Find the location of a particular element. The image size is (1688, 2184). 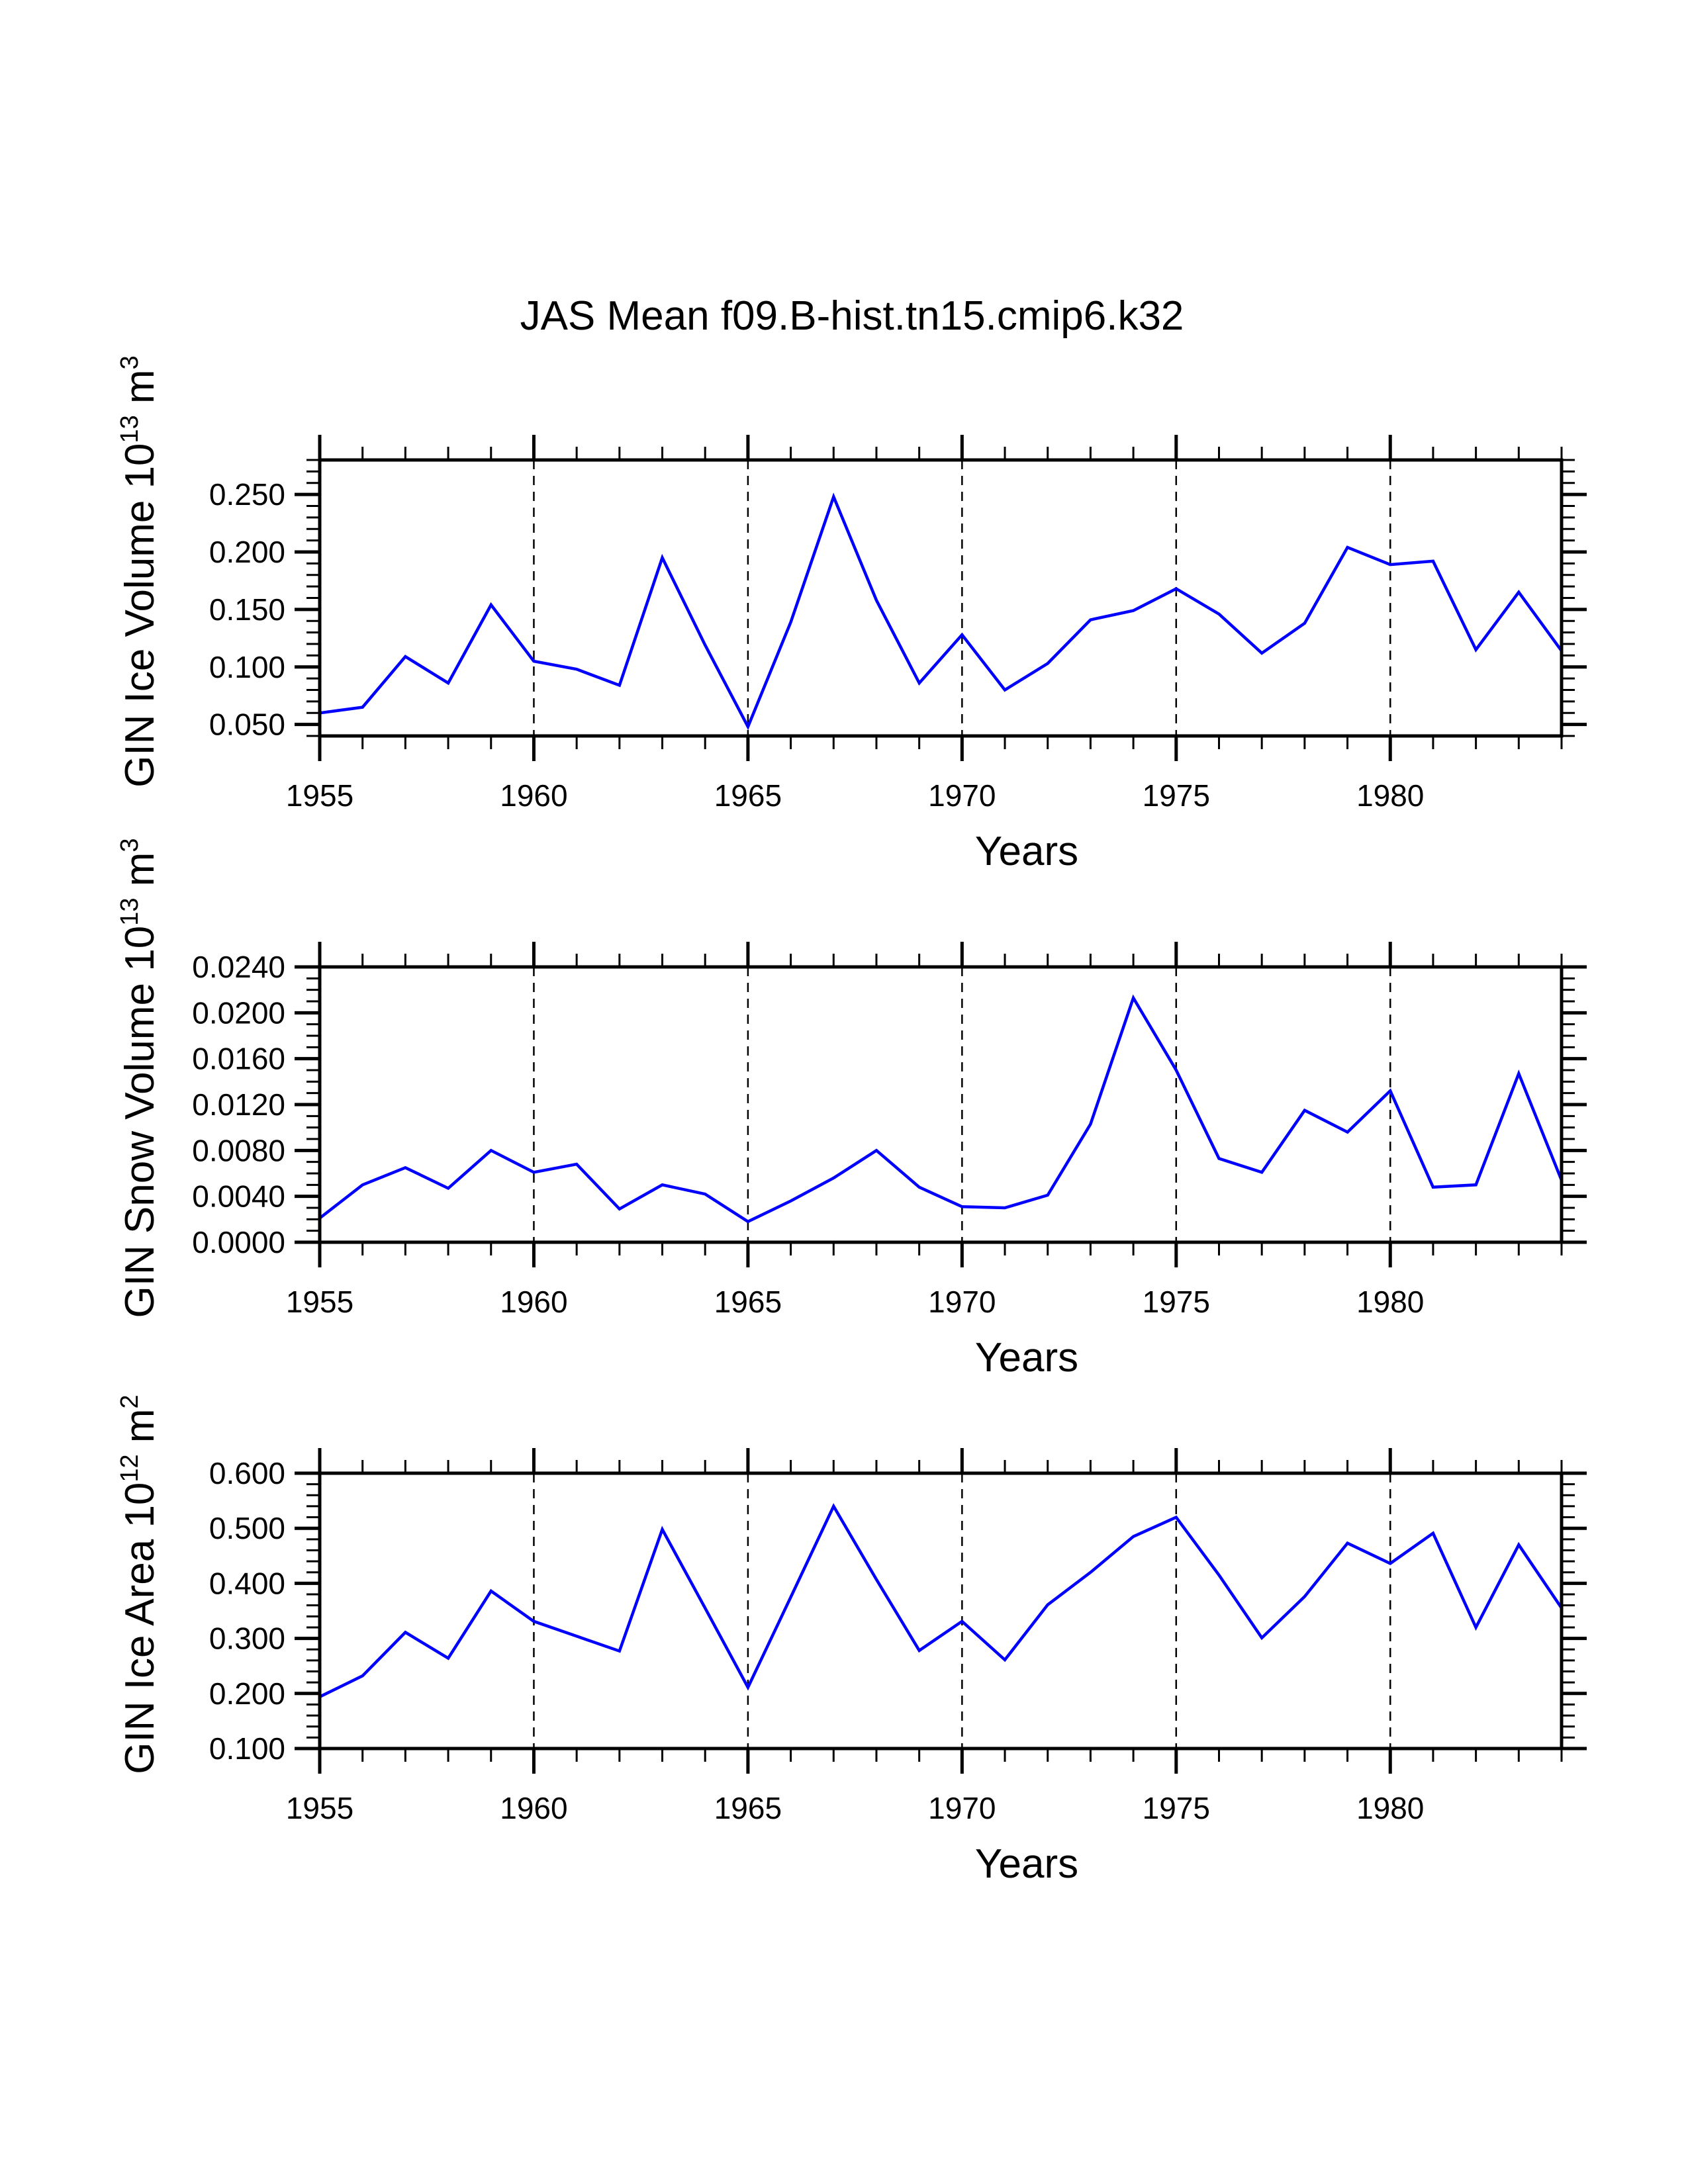

y-tick-label: 0.300 is located at coordinates (247, 1638).